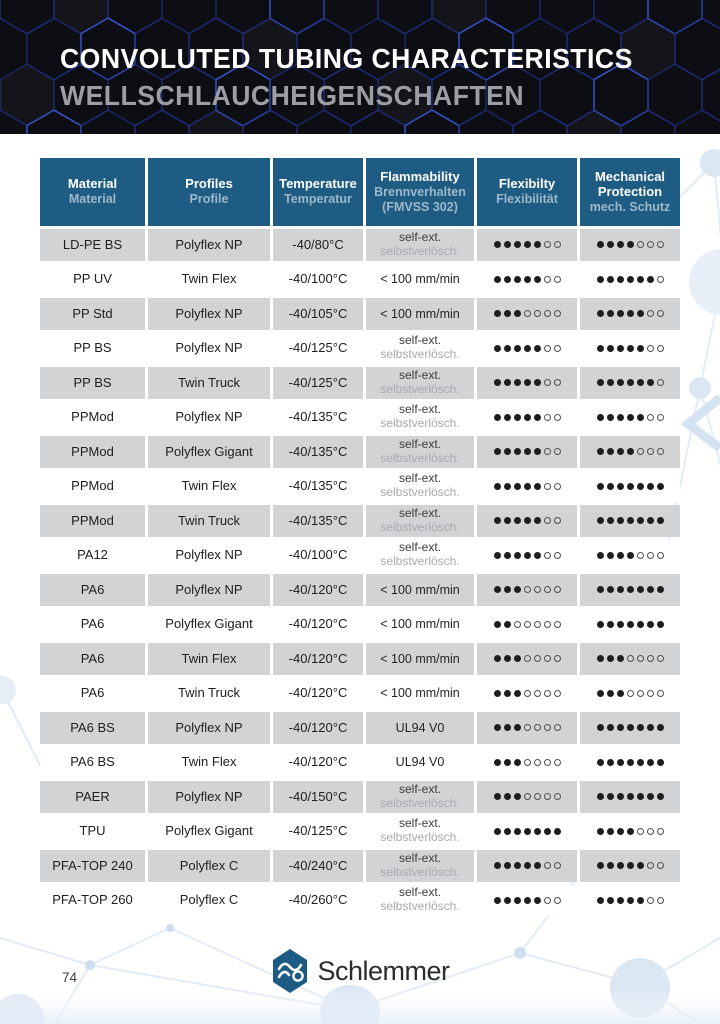 Image resolution: width=720 pixels, height=1024 pixels. Describe the element at coordinates (360, 762) in the screenshot. I see `table-row: PA6 BS Twin Flex -40/120°C UL94 V0` at that location.